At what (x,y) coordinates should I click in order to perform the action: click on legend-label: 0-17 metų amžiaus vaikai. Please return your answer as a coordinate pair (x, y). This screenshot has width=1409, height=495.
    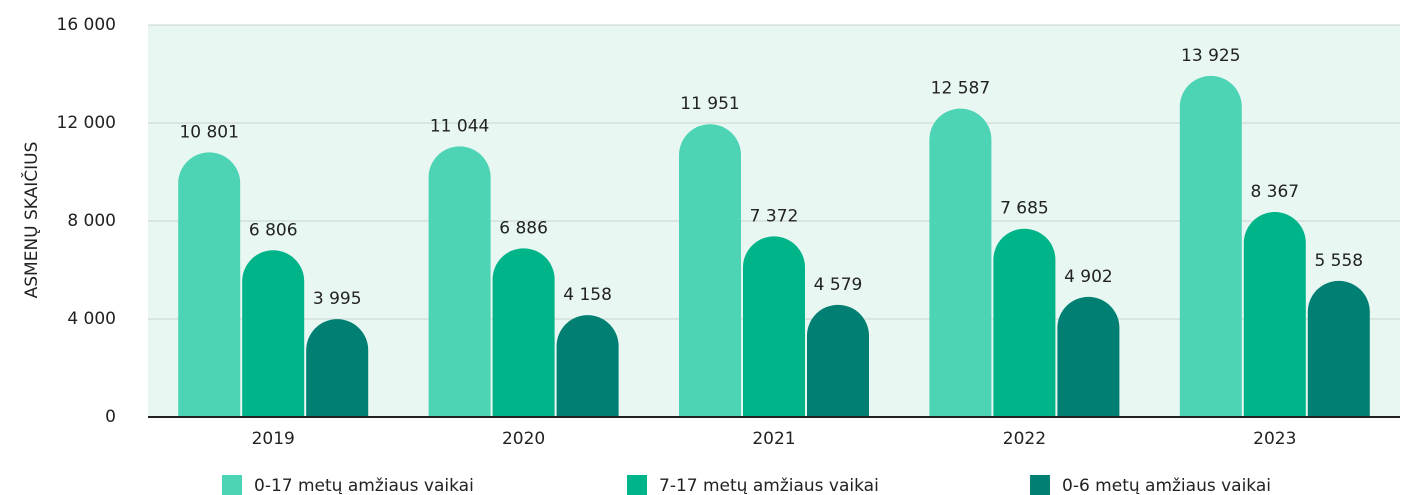
    Looking at the image, I should click on (364, 485).